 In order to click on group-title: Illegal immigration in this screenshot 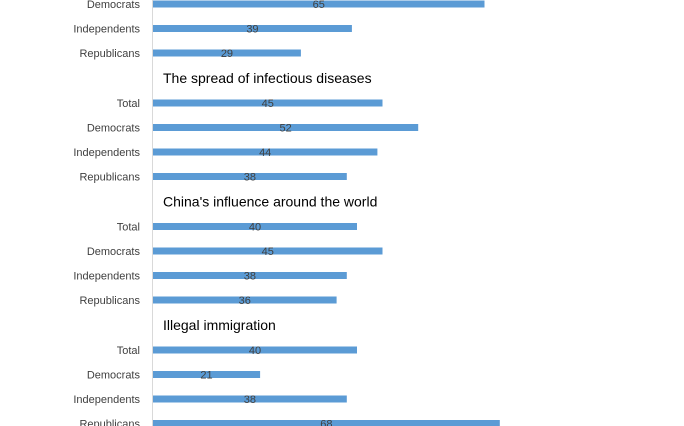, I will do `click(219, 325)`.